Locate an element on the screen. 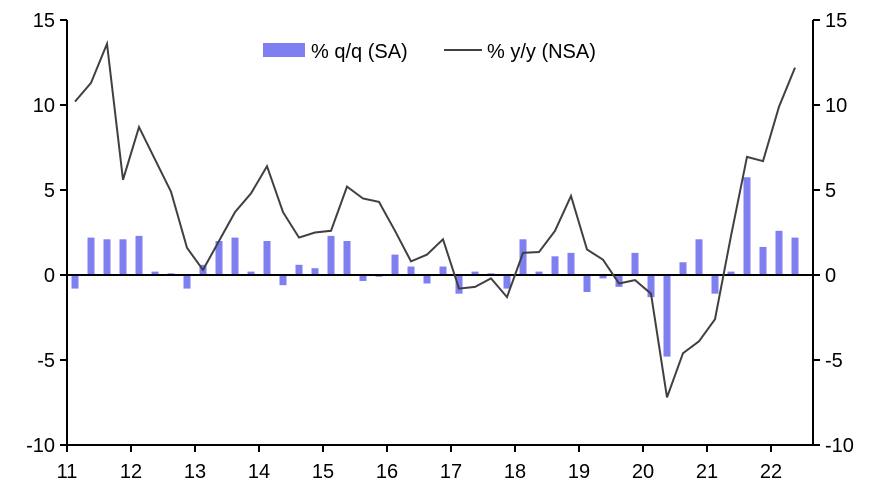 The image size is (883, 492). x-tick-label: 15 is located at coordinates (323, 472).